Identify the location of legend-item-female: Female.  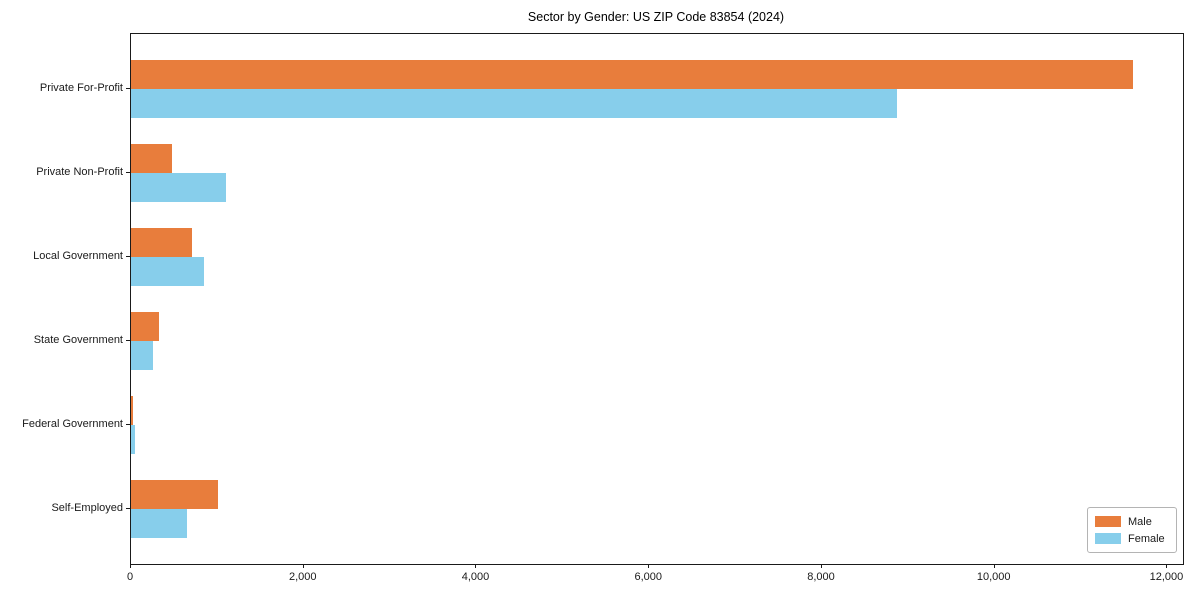
(1132, 538).